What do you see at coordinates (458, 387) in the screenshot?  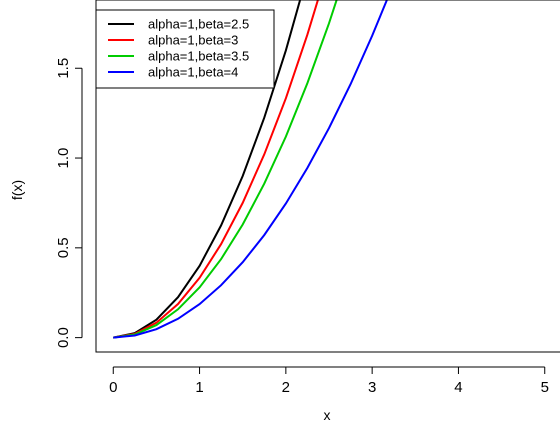 I see `x-tick-label: 4` at bounding box center [458, 387].